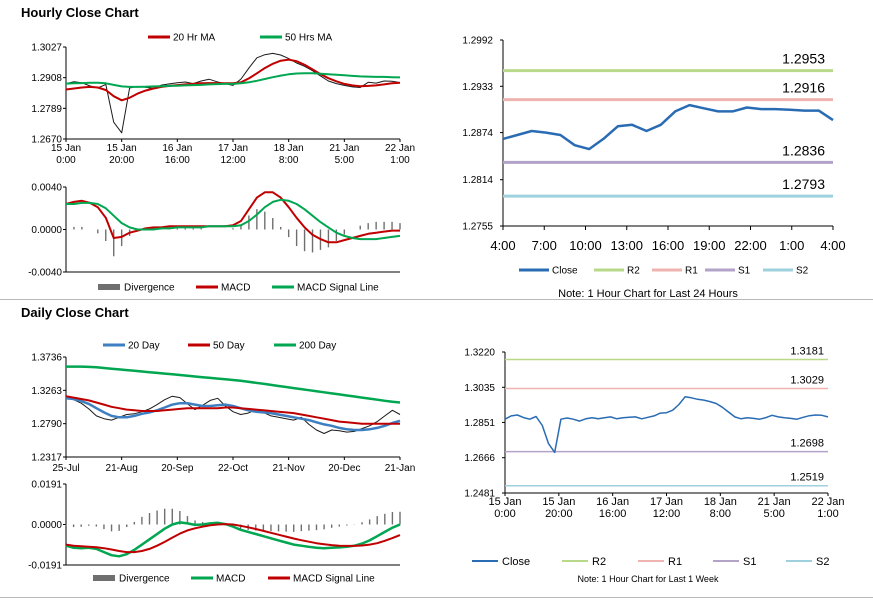 The height and width of the screenshot is (601, 873). Describe the element at coordinates (46, 48) in the screenshot. I see `hourly-price-y-tick-label: 1.3027` at that location.